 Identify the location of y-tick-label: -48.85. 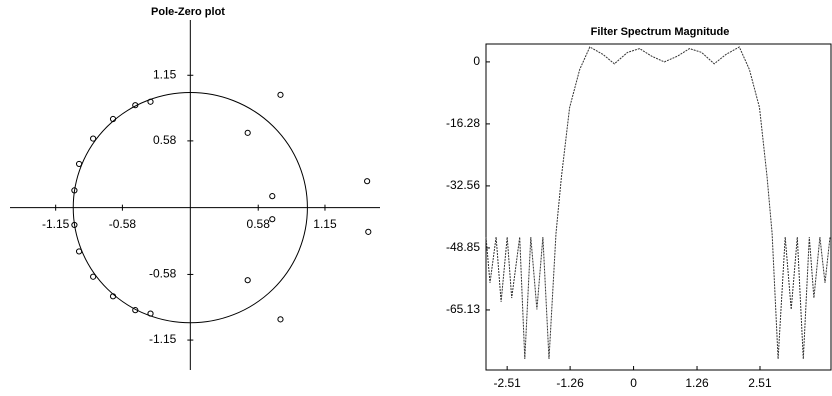
(463, 247).